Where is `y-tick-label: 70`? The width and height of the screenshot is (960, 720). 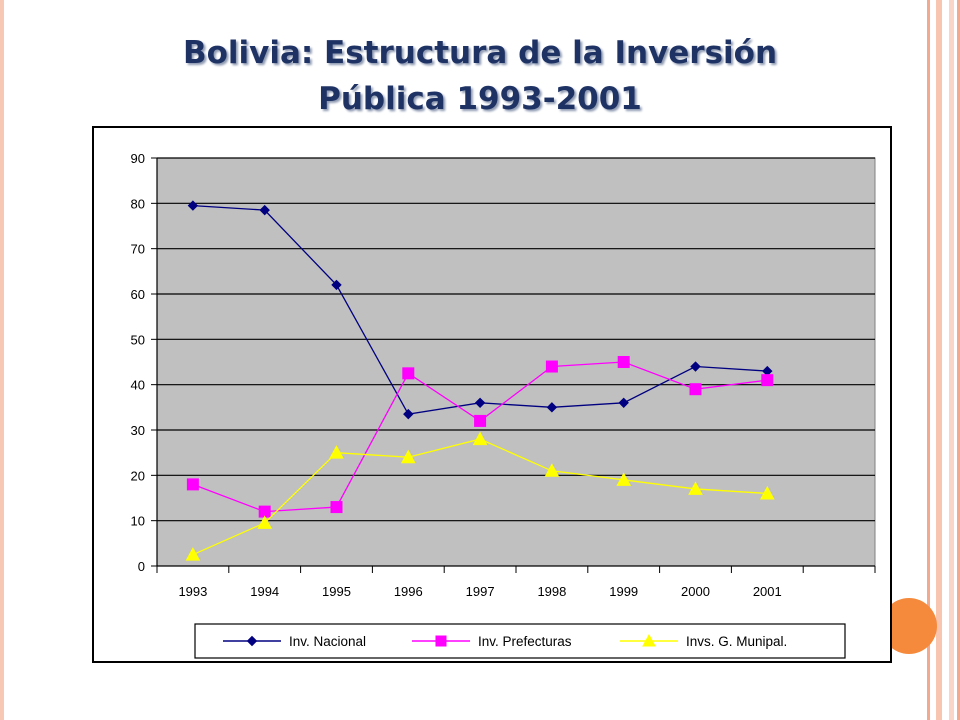 y-tick-label: 70 is located at coordinates (138, 249).